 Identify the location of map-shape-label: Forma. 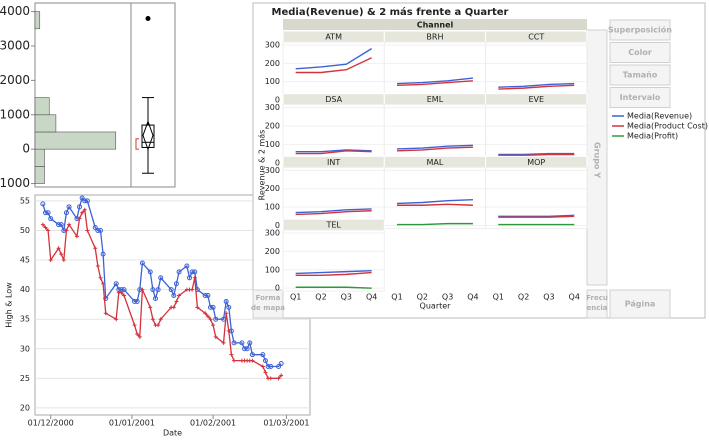
(268, 298).